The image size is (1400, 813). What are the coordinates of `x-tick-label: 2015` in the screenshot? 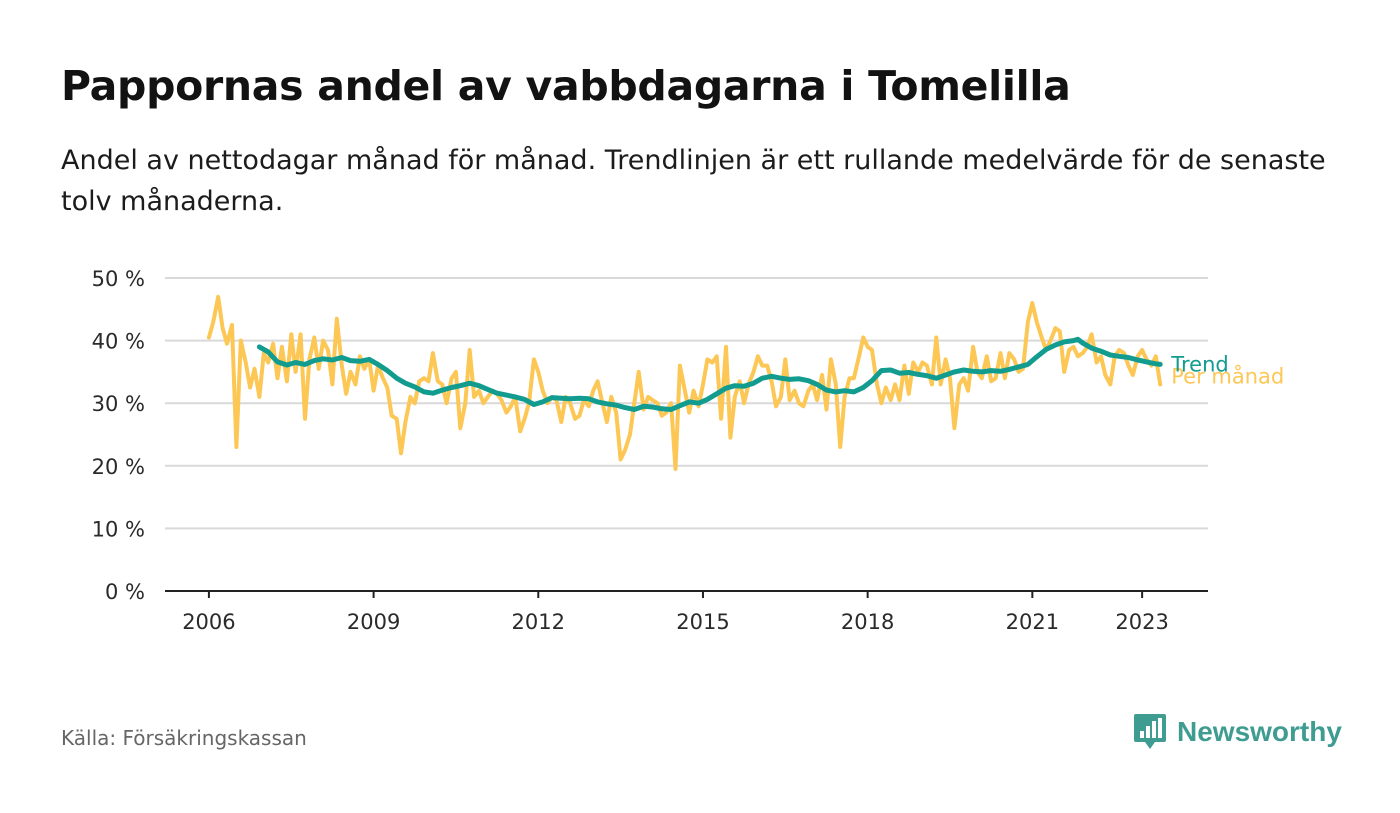 It's located at (702, 622).